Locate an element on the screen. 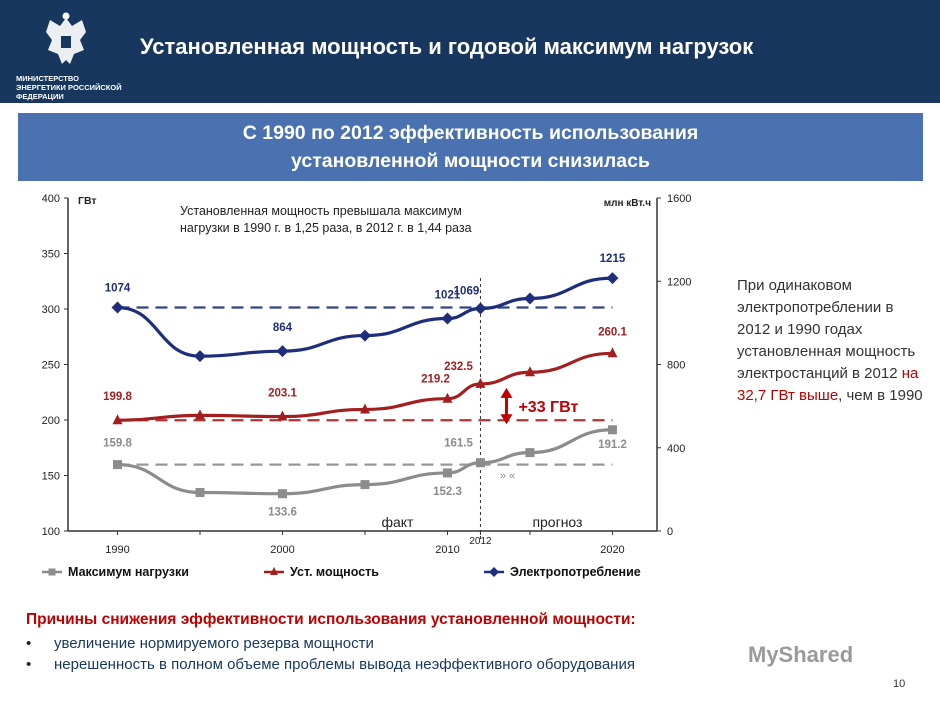 The width and height of the screenshot is (940, 705). forecast-arrow: » « is located at coordinates (507, 476).